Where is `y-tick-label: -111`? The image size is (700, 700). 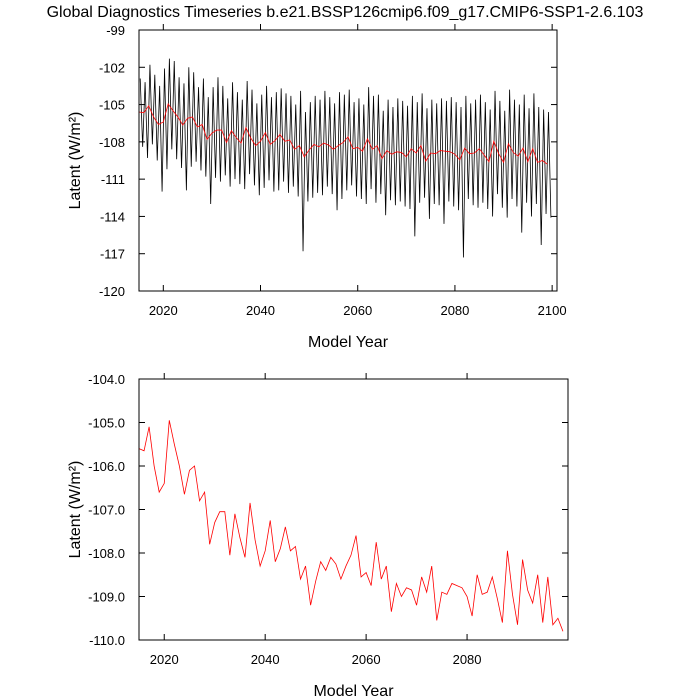
y-tick-label: -111 is located at coordinates (113, 179).